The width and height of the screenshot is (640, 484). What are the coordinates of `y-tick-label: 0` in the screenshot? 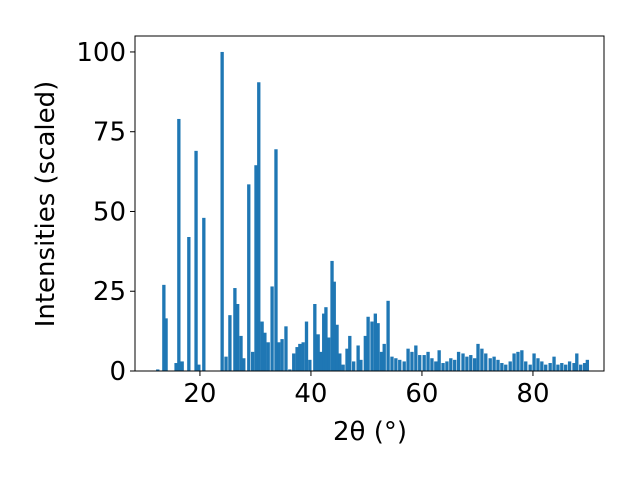 It's located at (117, 372).